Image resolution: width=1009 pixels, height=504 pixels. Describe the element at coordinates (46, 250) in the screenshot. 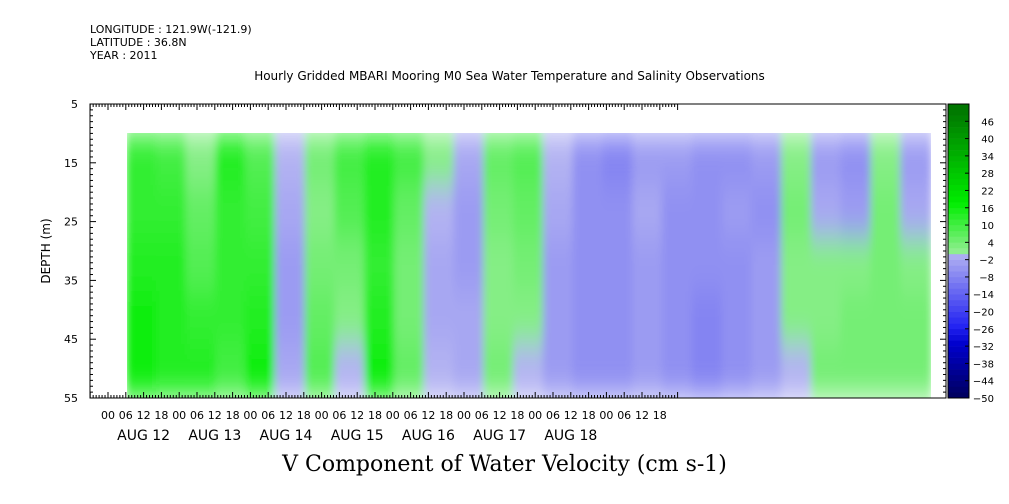

I see `y-axis-label: DEPTH (m)` at that location.